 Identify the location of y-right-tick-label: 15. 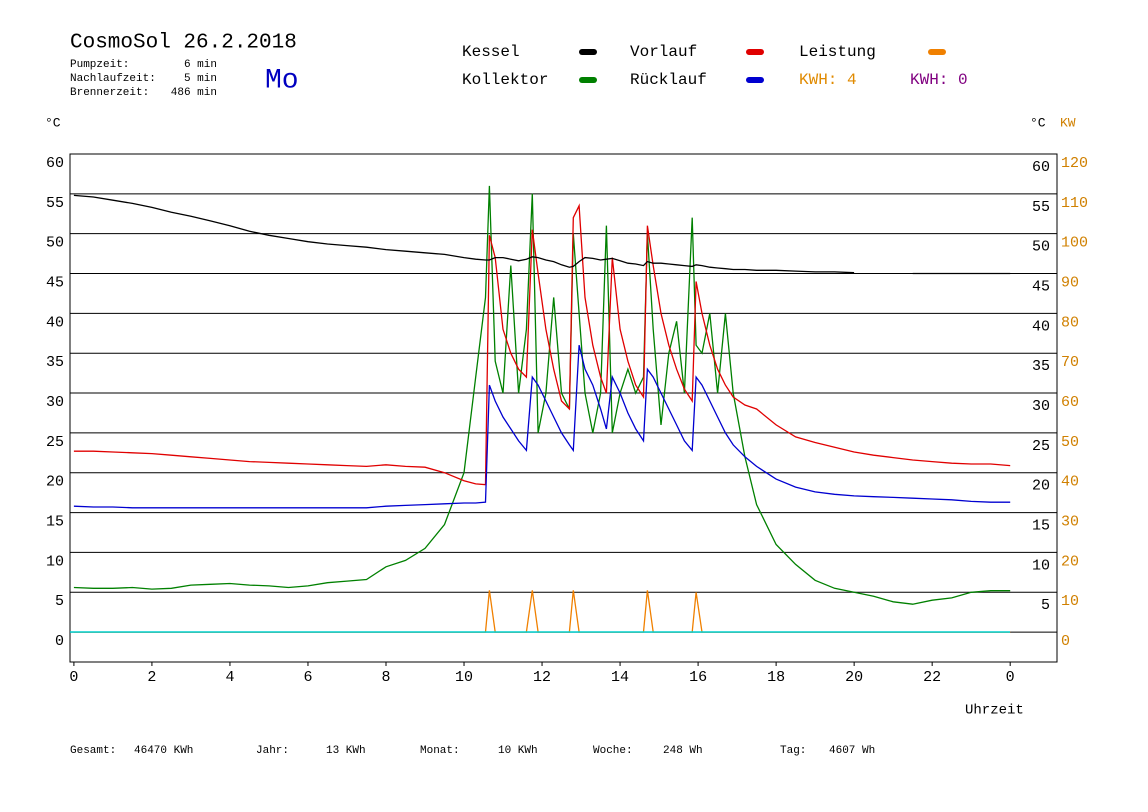
(1041, 526).